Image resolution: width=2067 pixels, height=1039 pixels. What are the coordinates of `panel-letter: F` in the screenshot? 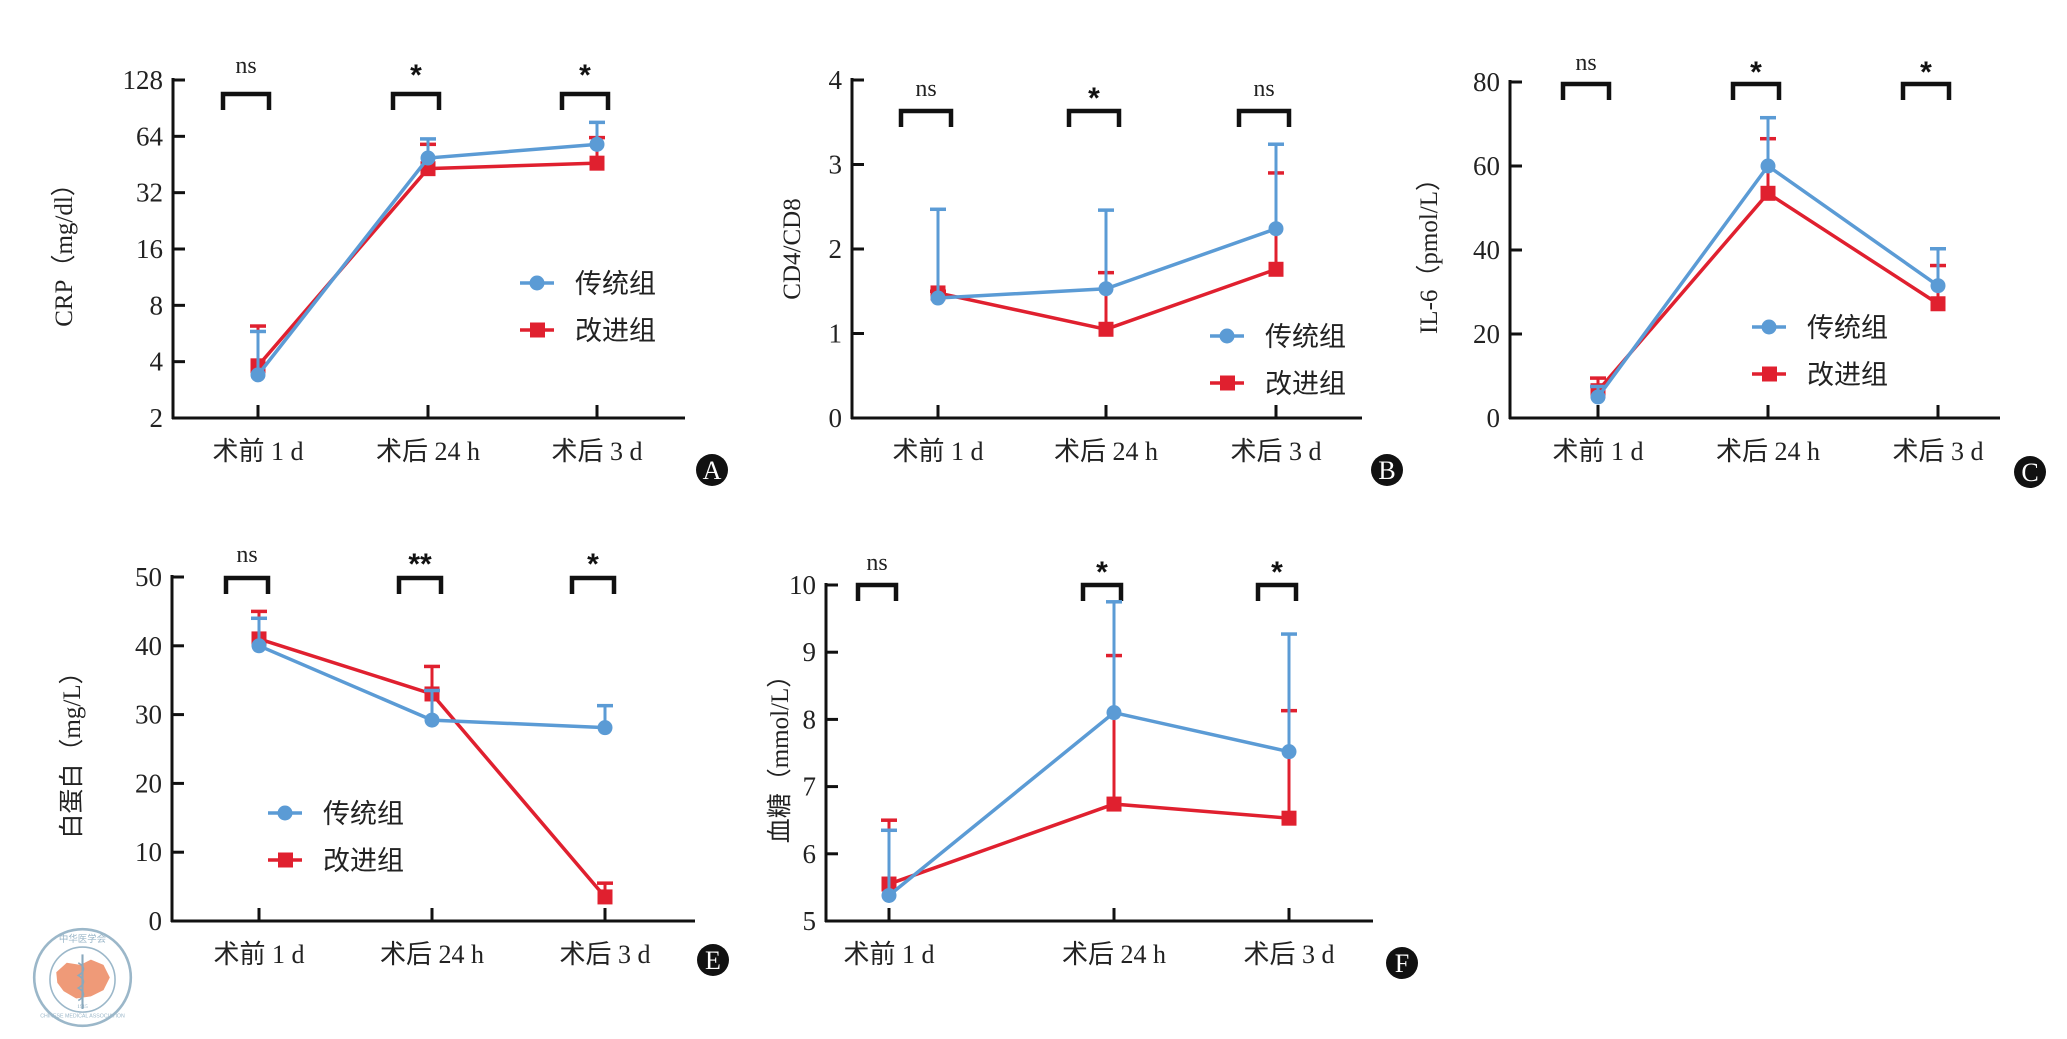 It's located at (1402, 963).